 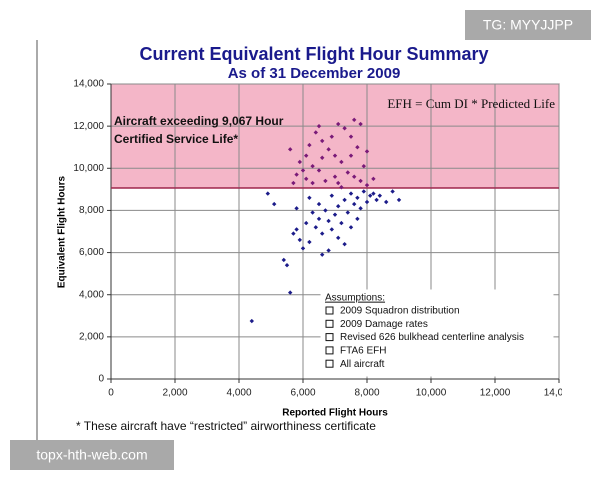 I want to click on assumptions-title: Assumptions:, so click(x=355, y=298).